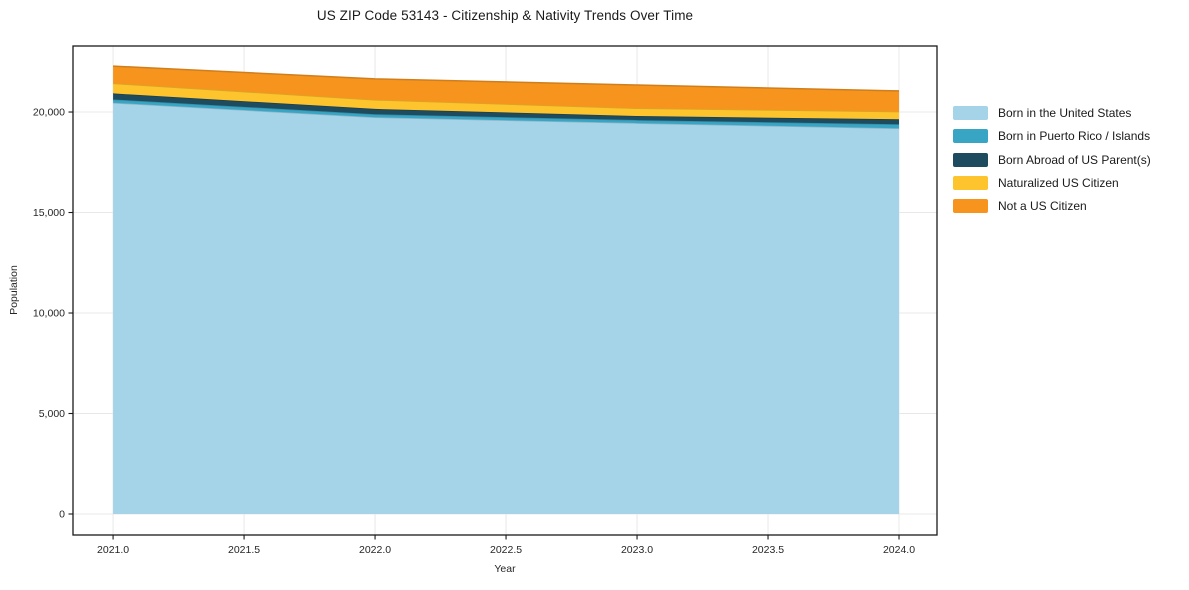 This screenshot has width=1189, height=590. Describe the element at coordinates (506, 114) in the screenshot. I see `area-born-in-puerto-rico-islands` at that location.